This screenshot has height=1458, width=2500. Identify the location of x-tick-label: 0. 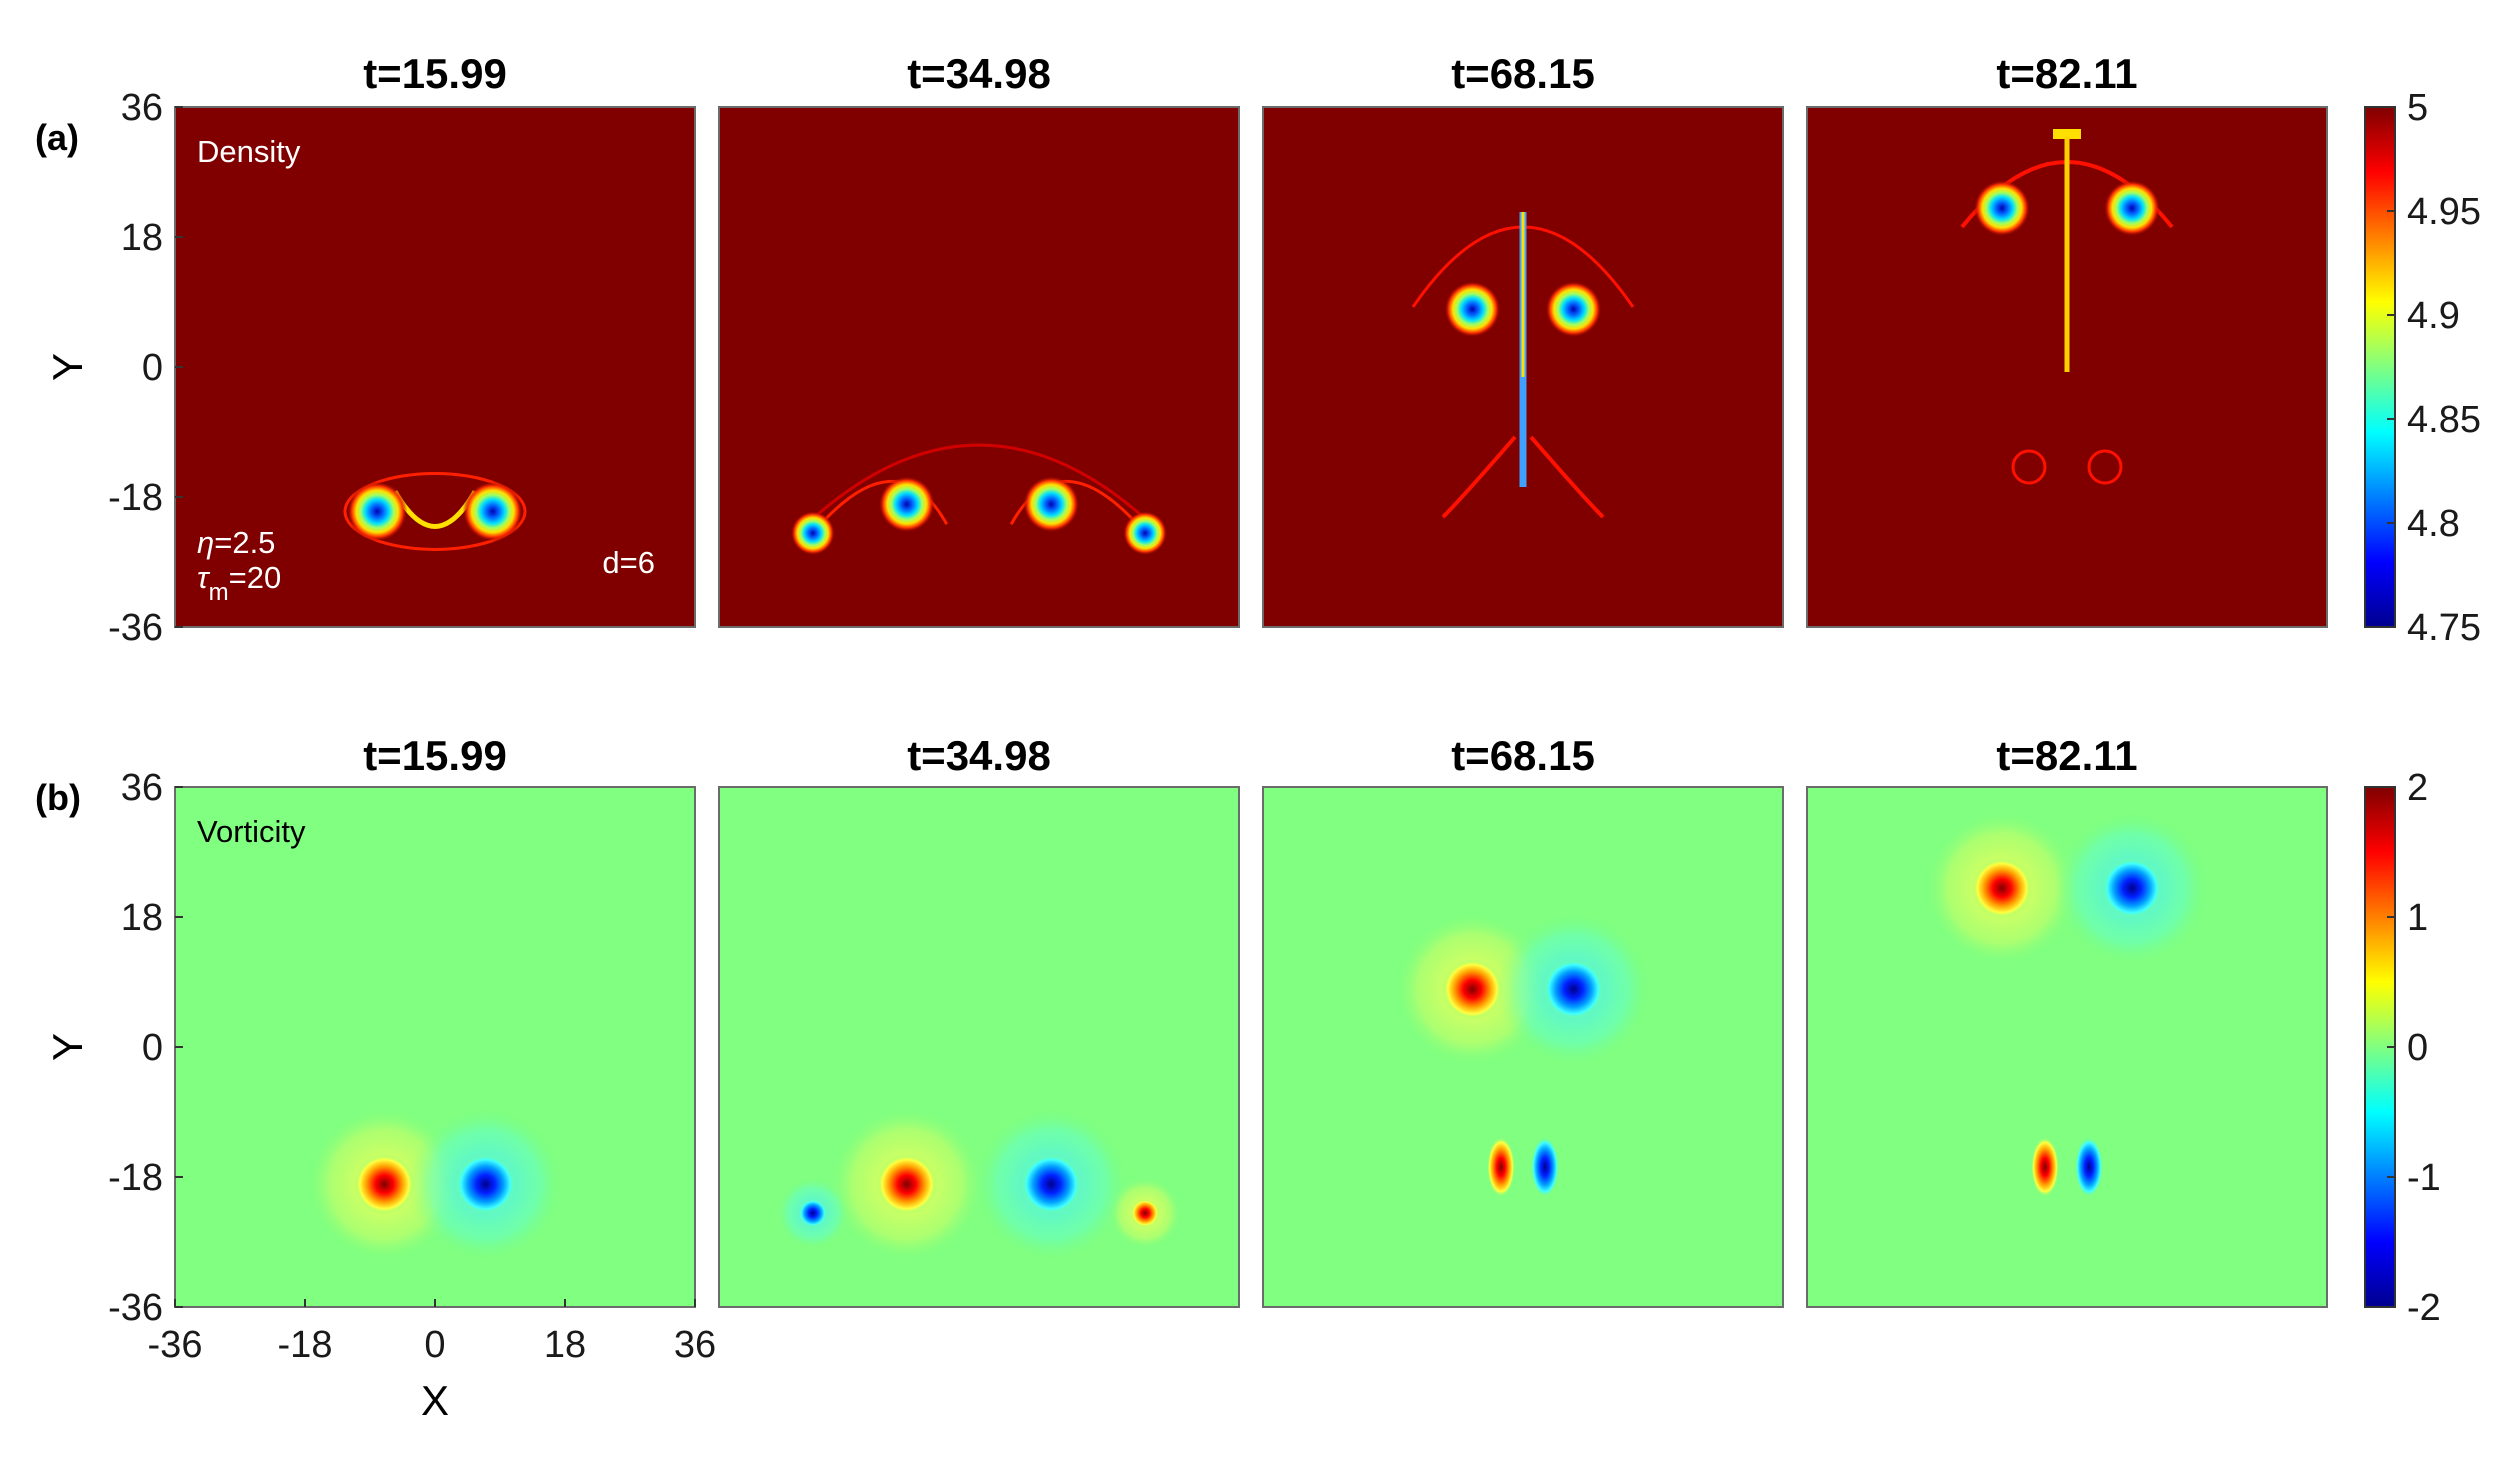
(434, 1345).